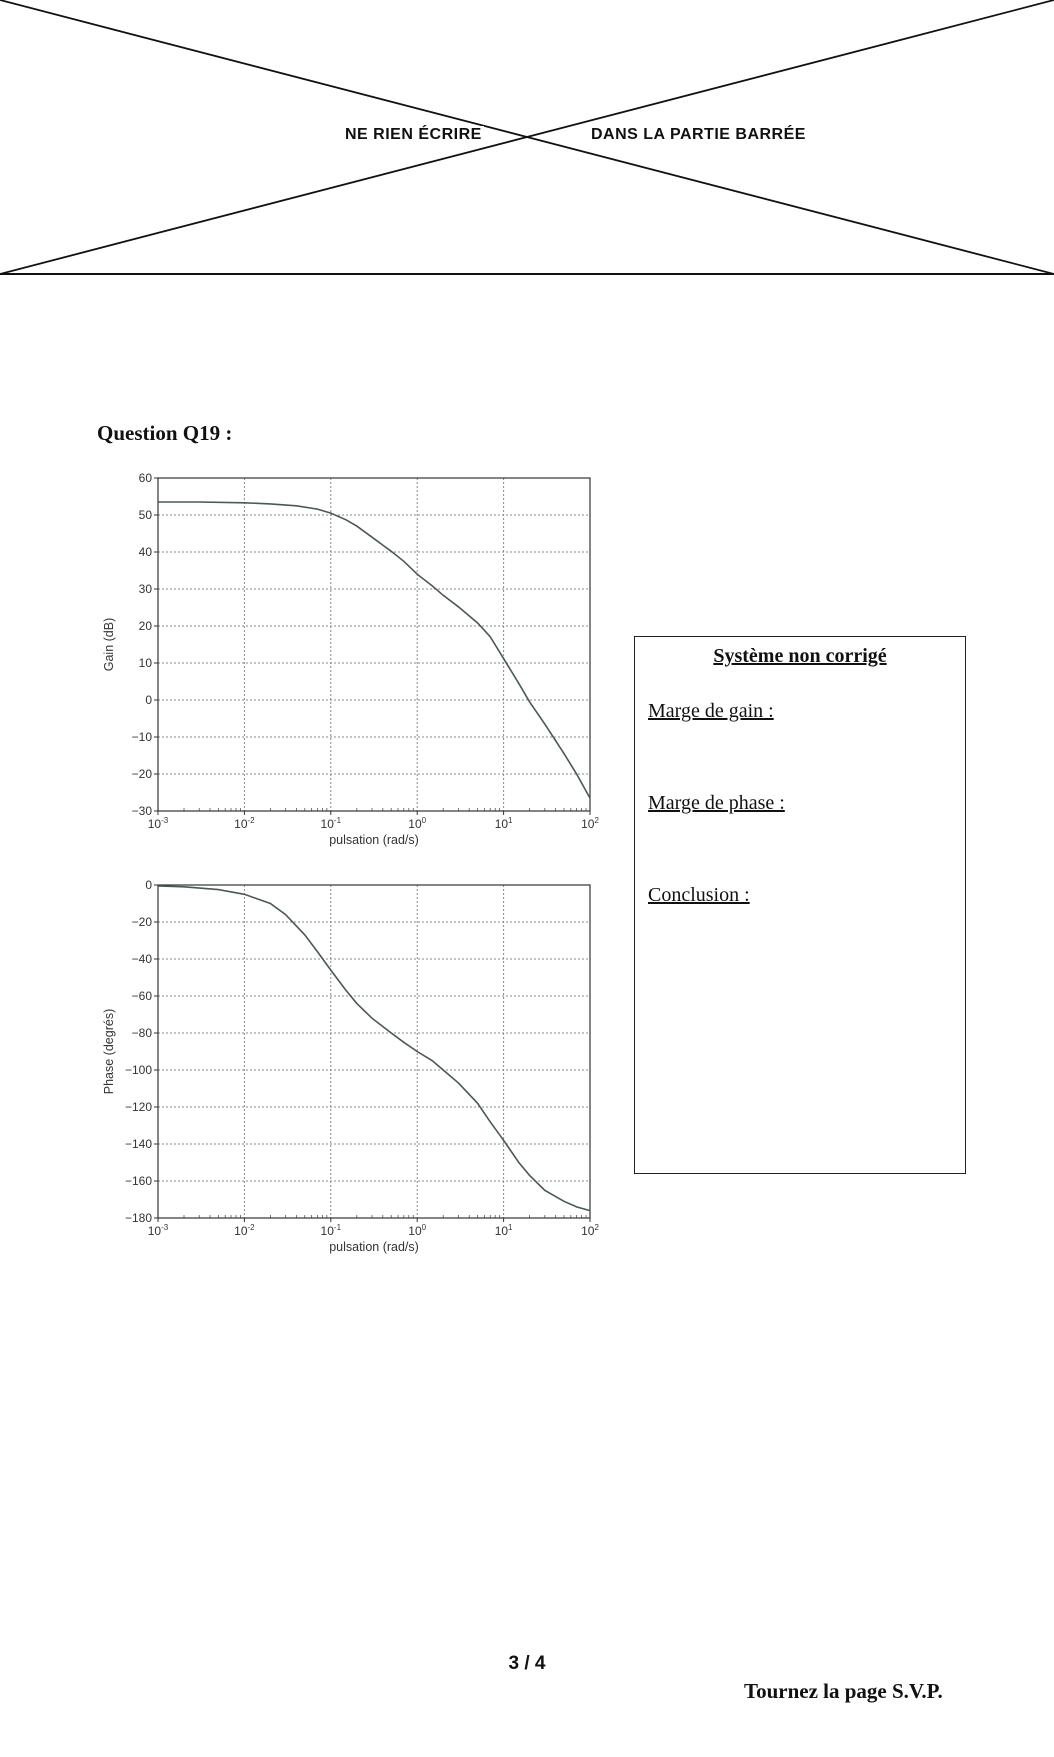  I want to click on phase-plot-frame, so click(374, 1051).